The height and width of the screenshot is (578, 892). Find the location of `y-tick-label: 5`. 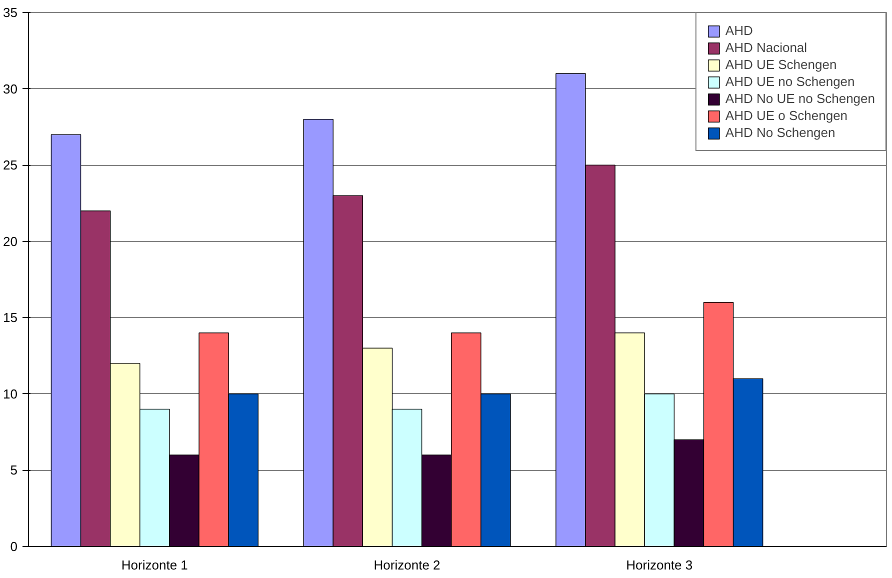

y-tick-label: 5 is located at coordinates (14, 470).